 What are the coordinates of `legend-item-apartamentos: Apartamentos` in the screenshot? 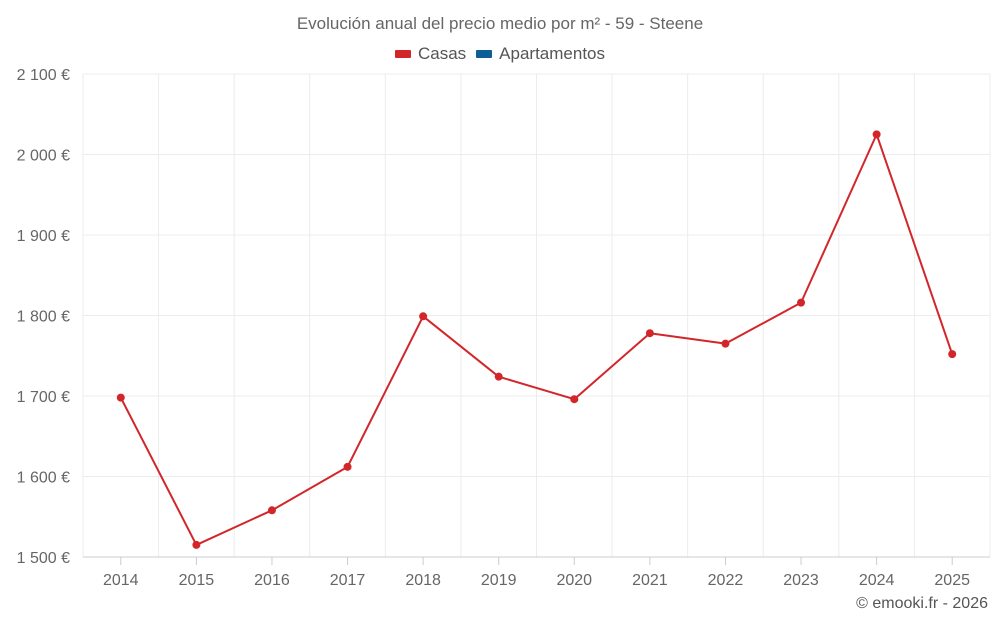 It's located at (540, 54).